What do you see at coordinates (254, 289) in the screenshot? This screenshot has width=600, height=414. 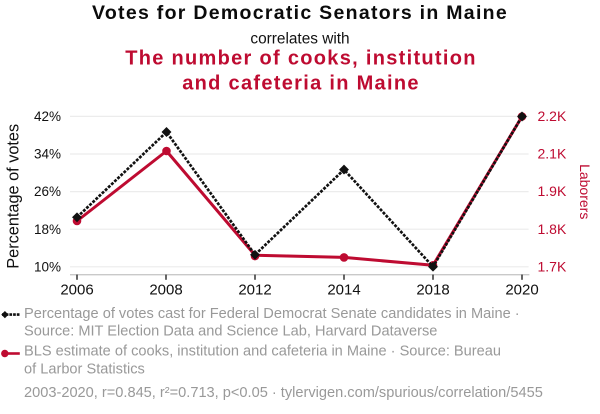 I see `svg-text: 2012` at bounding box center [254, 289].